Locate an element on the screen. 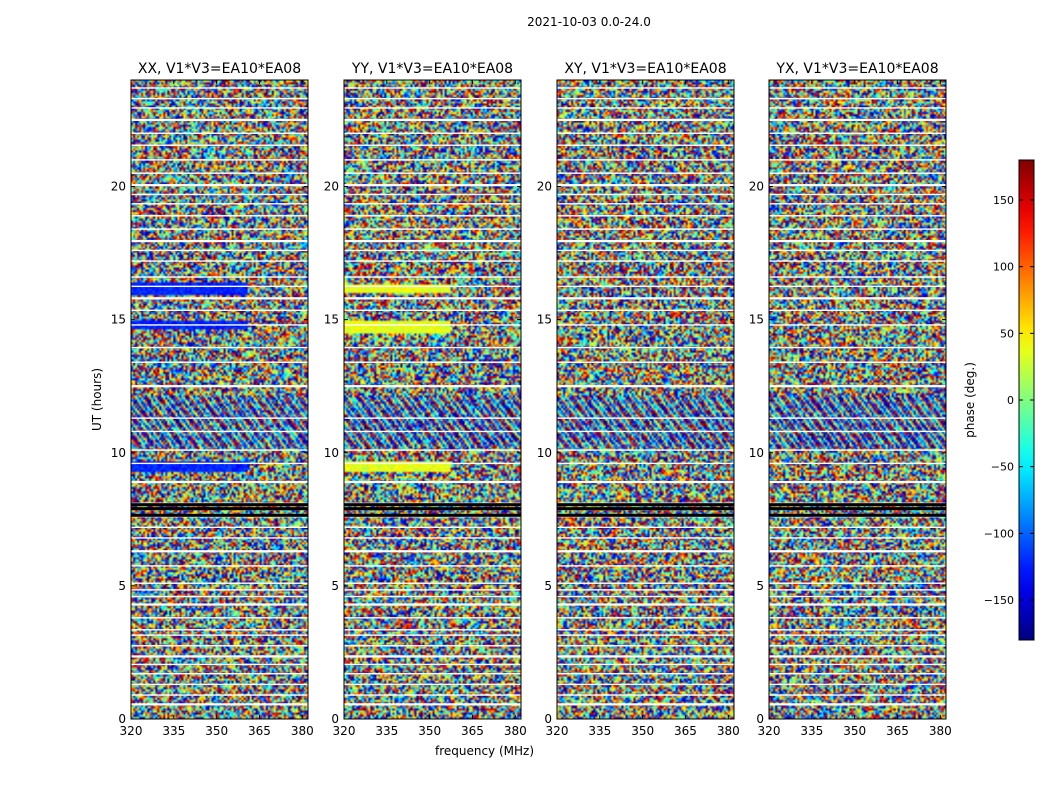  colorbar-tick-label: 50 is located at coordinates (1007, 333).